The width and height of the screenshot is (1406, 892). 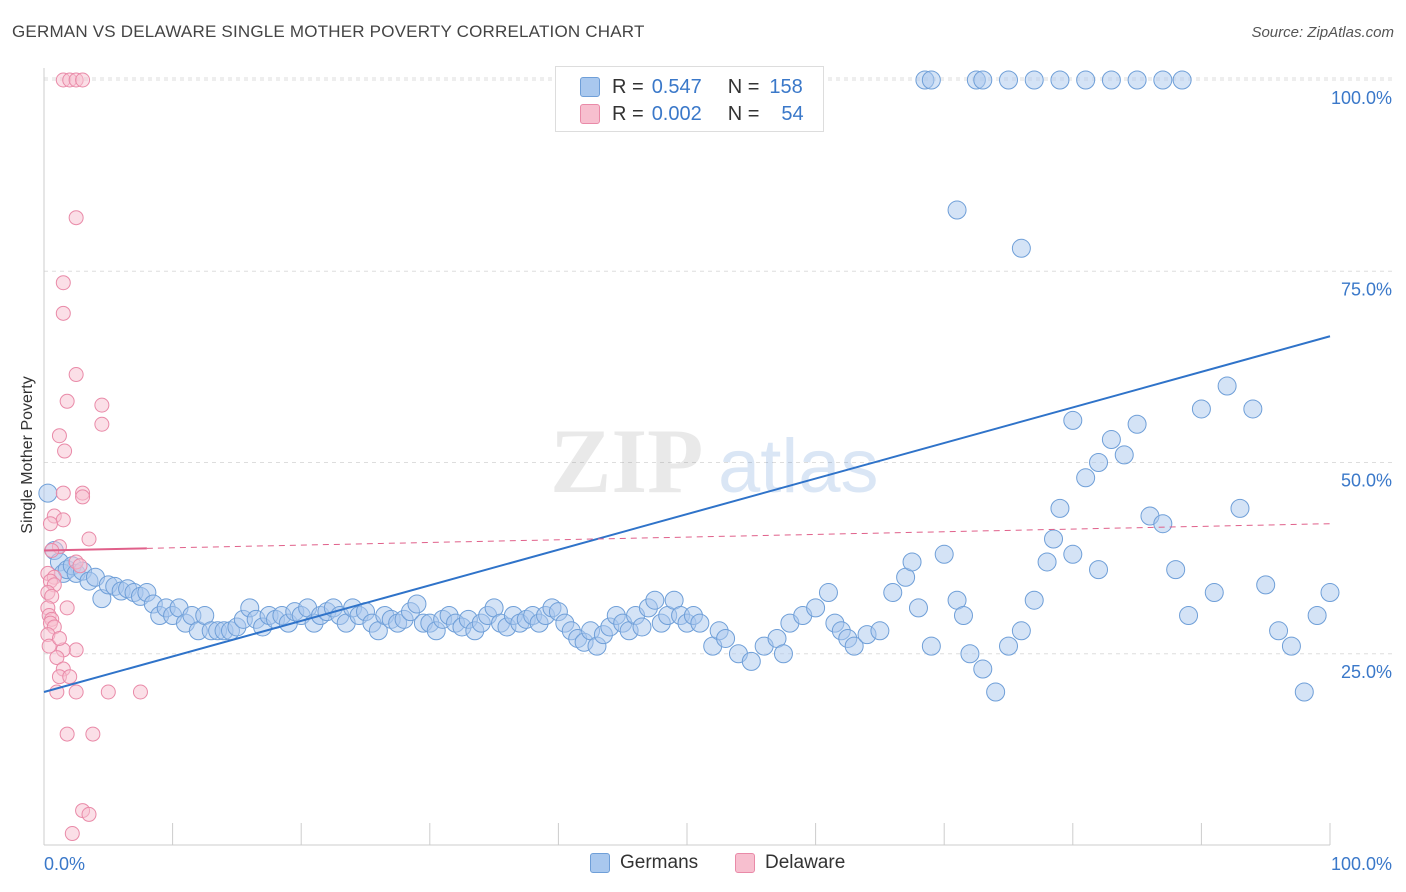 What do you see at coordinates (1361, 98) in the screenshot?
I see `y-tick-label: 100.0%` at bounding box center [1361, 98].